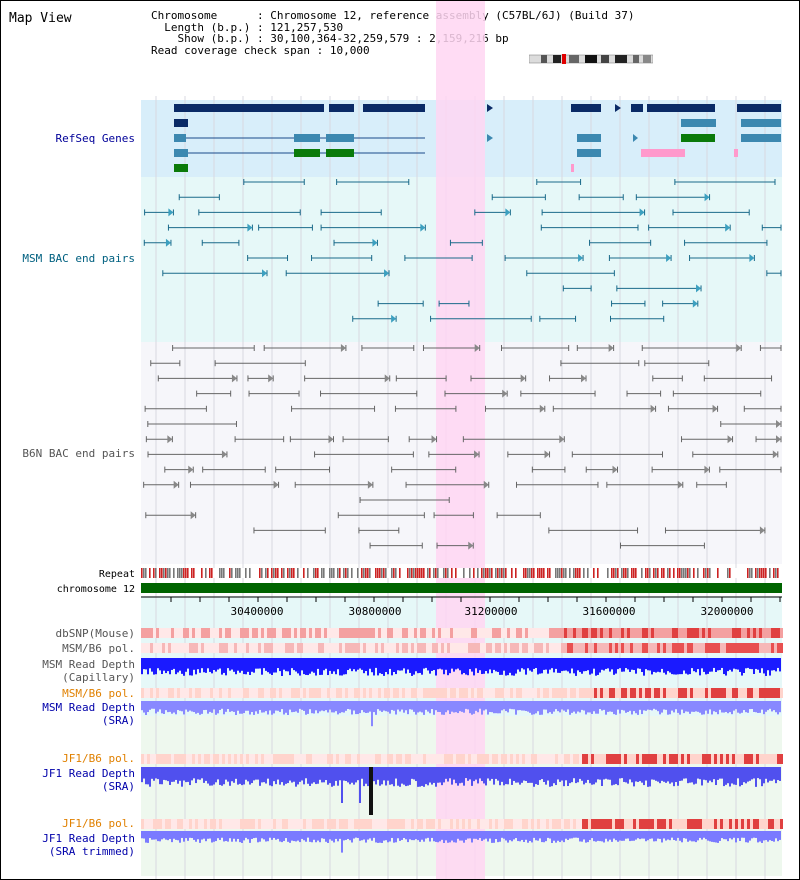  I want to click on highlight-region, so click(460, 440).